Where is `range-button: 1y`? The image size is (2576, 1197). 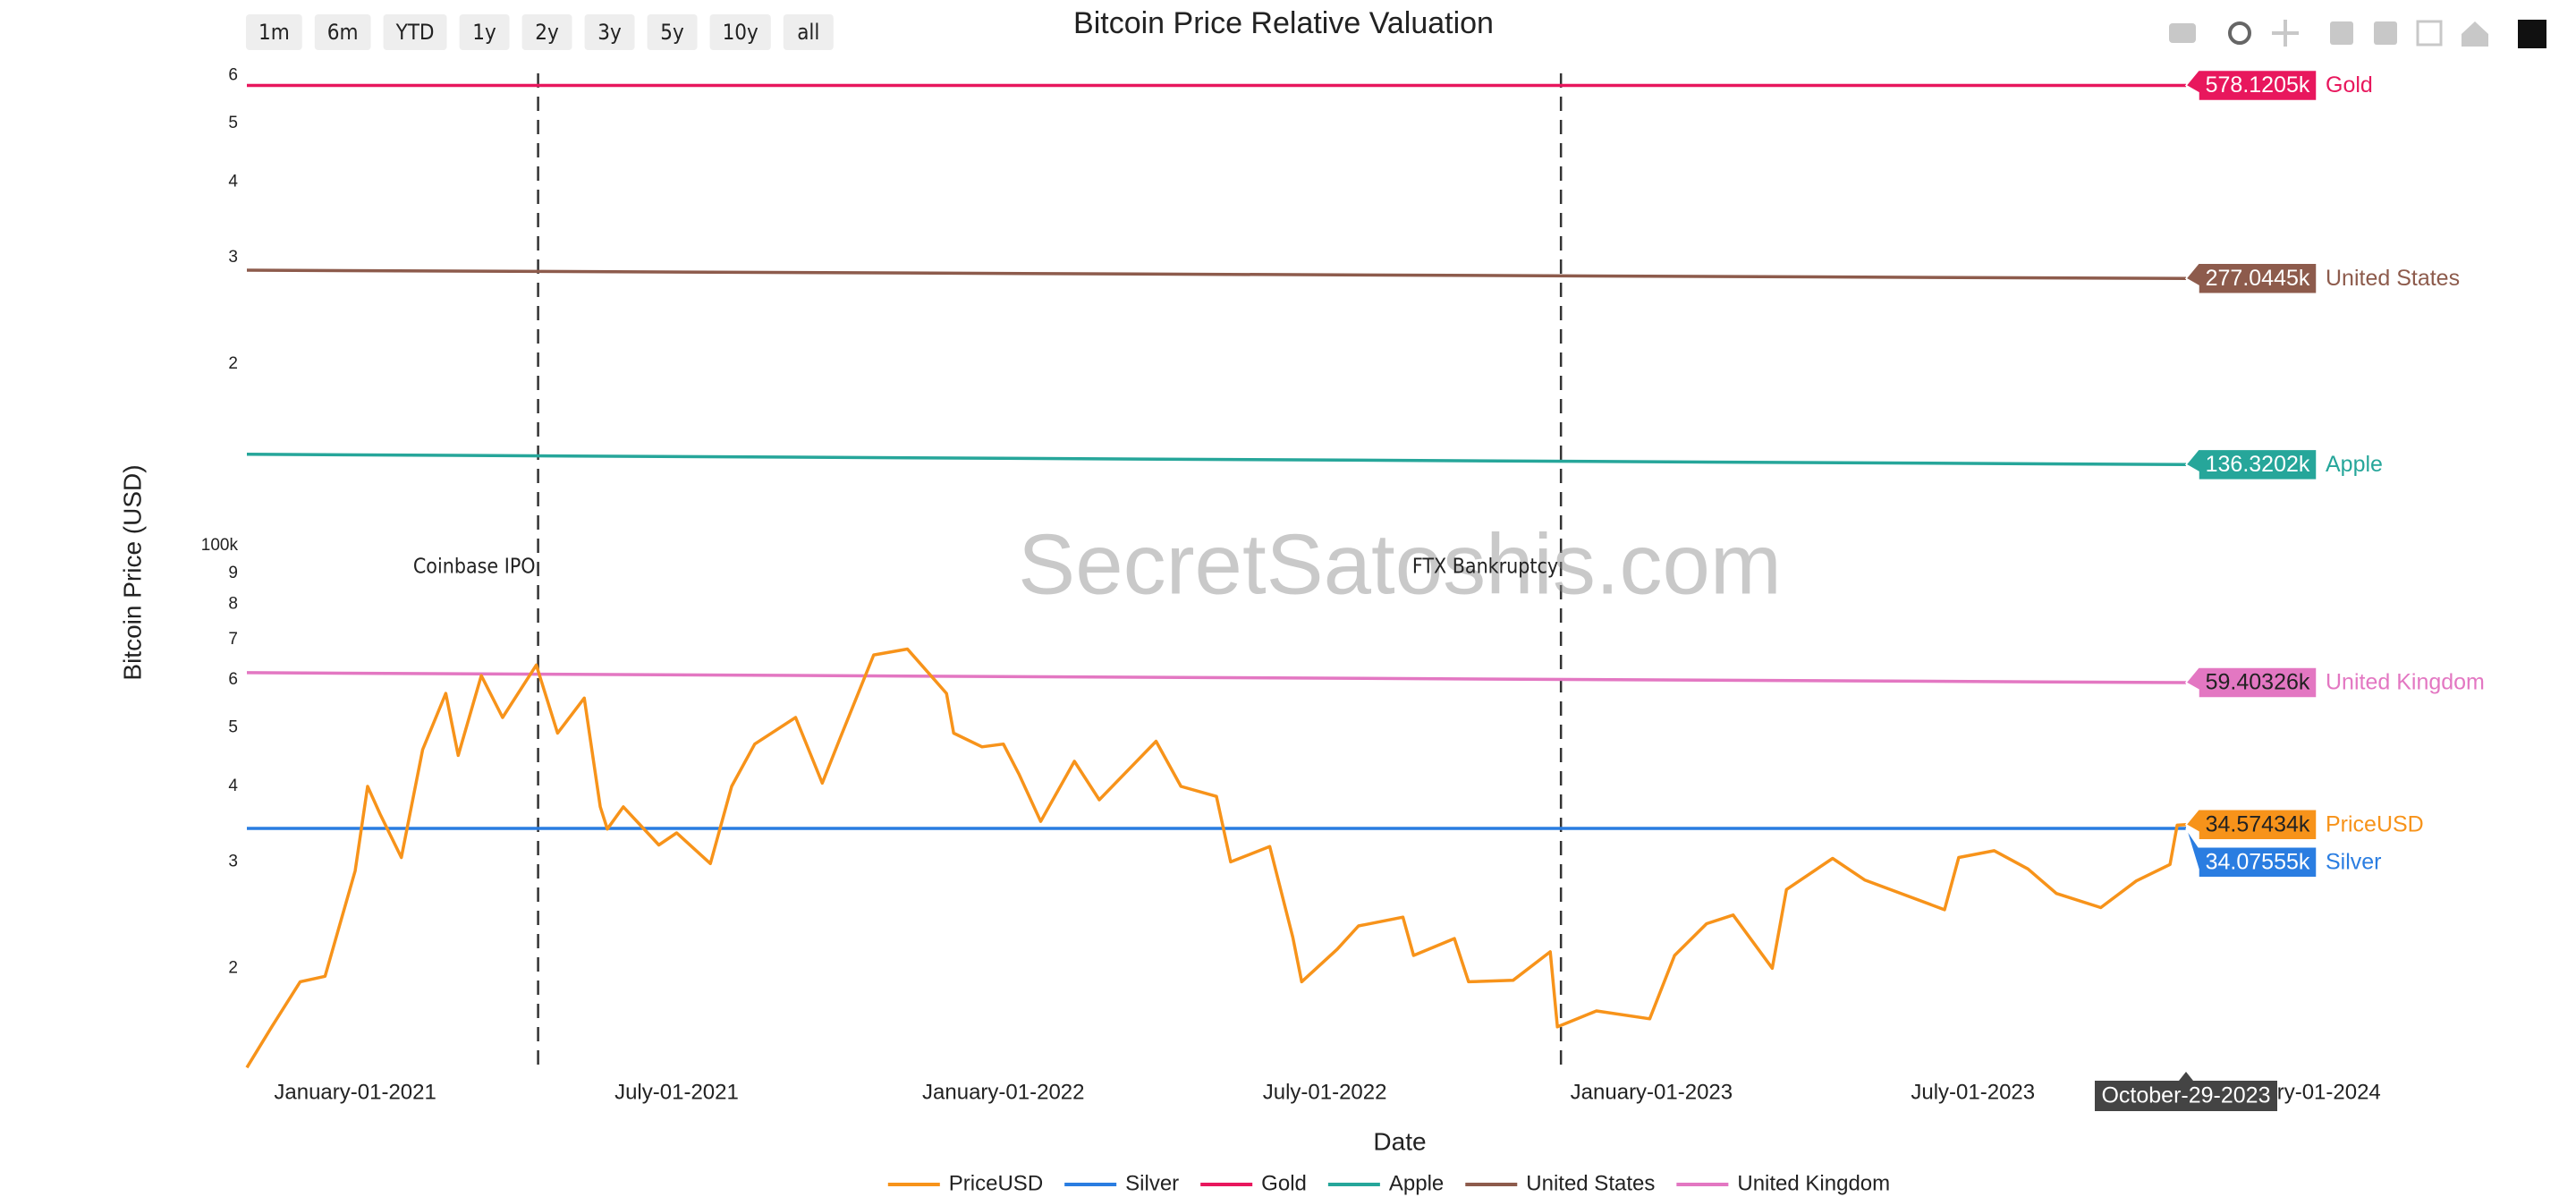 range-button: 1y is located at coordinates (484, 32).